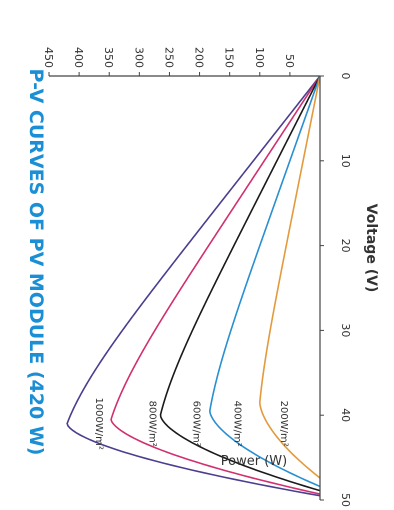 The width and height of the screenshot is (394, 510). Describe the element at coordinates (98, 423) in the screenshot. I see `series-label-0: 1000W/m²` at that location.